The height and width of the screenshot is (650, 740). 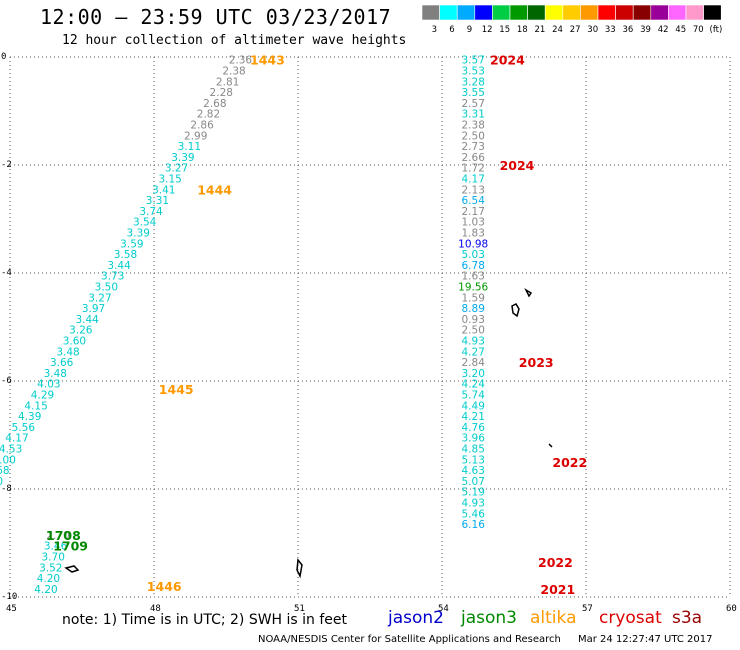 What do you see at coordinates (469, 30) in the screenshot?
I see `legend-value: 9` at bounding box center [469, 30].